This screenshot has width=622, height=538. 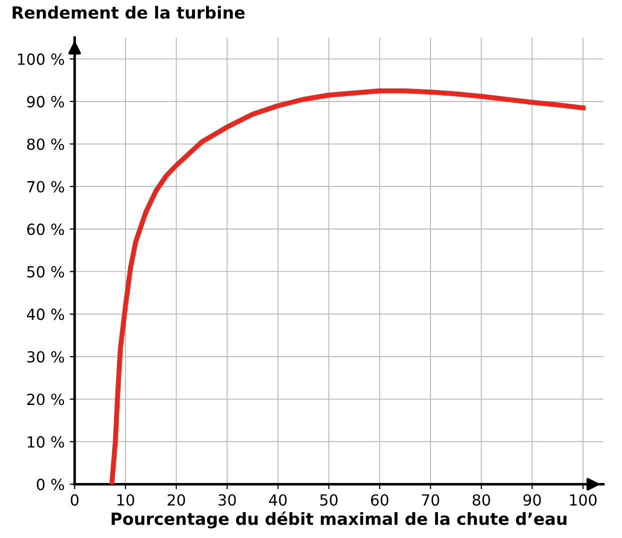 I want to click on x-tick-label: 100, so click(x=583, y=500).